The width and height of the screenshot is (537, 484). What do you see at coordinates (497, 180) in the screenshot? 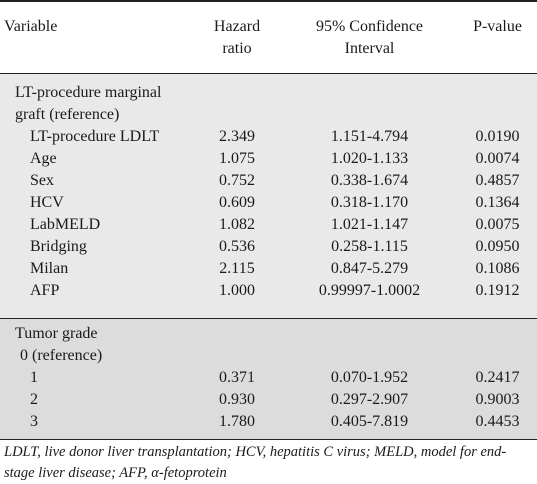
I see `cell-p-value: 0.4857` at bounding box center [497, 180].